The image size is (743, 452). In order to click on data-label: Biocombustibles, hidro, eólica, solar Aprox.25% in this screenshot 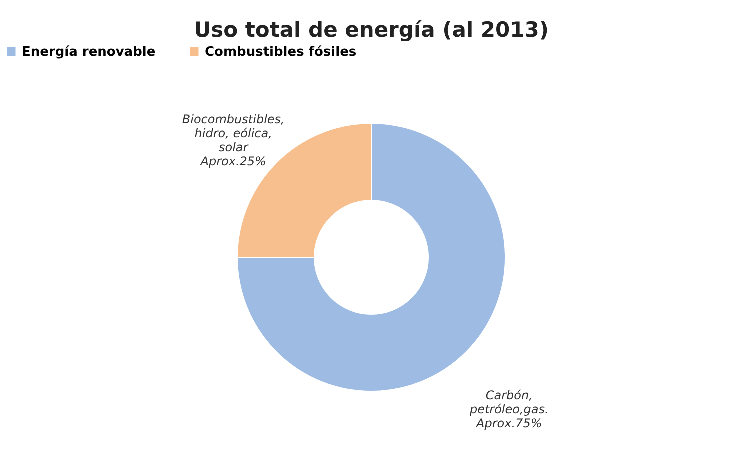, I will do `click(233, 140)`.